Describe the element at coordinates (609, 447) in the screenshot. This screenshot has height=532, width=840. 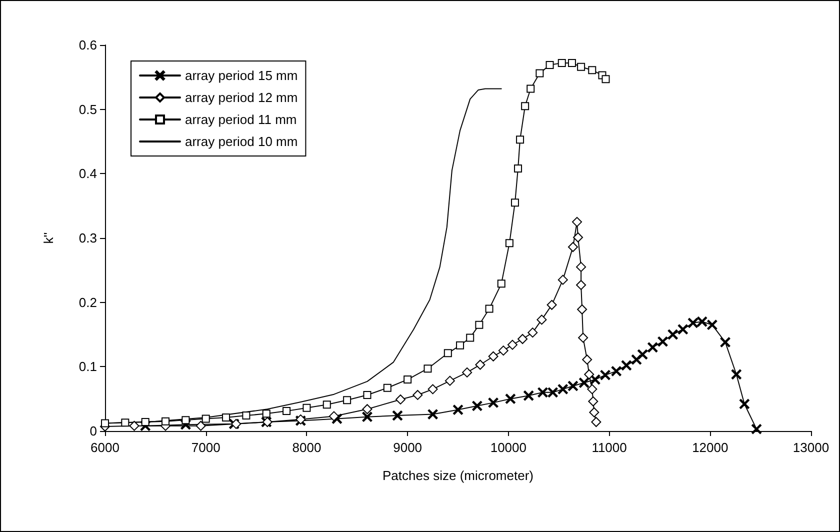
I see `x-tick-label: 11000` at that location.